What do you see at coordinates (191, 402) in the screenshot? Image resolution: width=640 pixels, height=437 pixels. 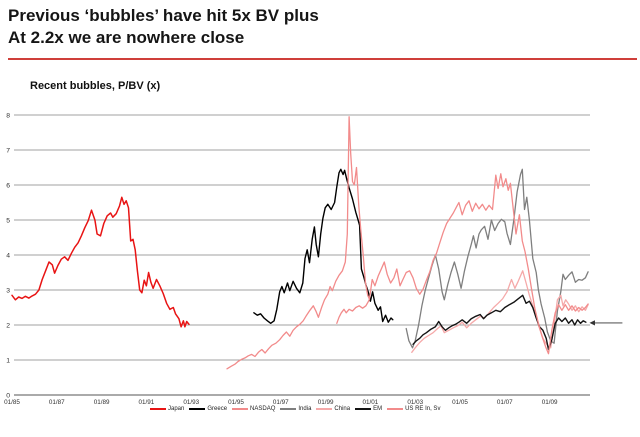 I see `x-tick-label-01-93: 01/93` at bounding box center [191, 402].